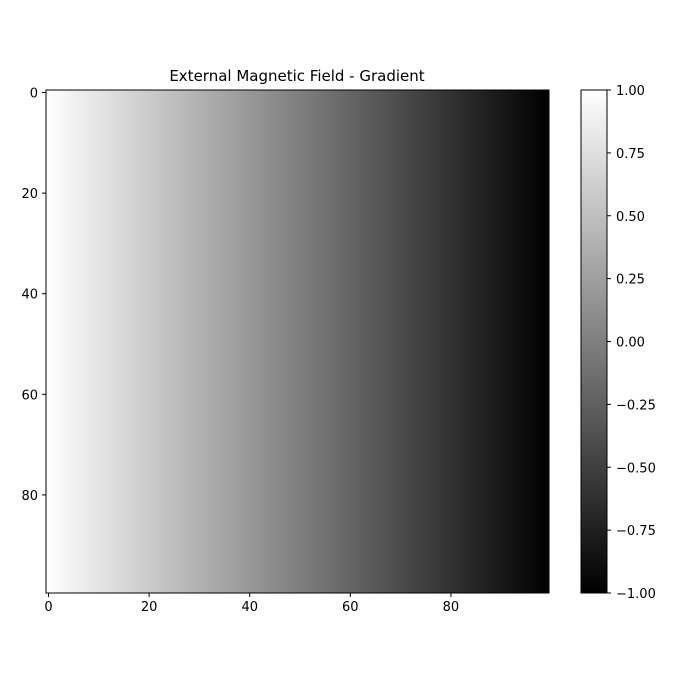 The width and height of the screenshot is (700, 700). I want to click on colorbar-tick-label-1: 0.75, so click(630, 154).